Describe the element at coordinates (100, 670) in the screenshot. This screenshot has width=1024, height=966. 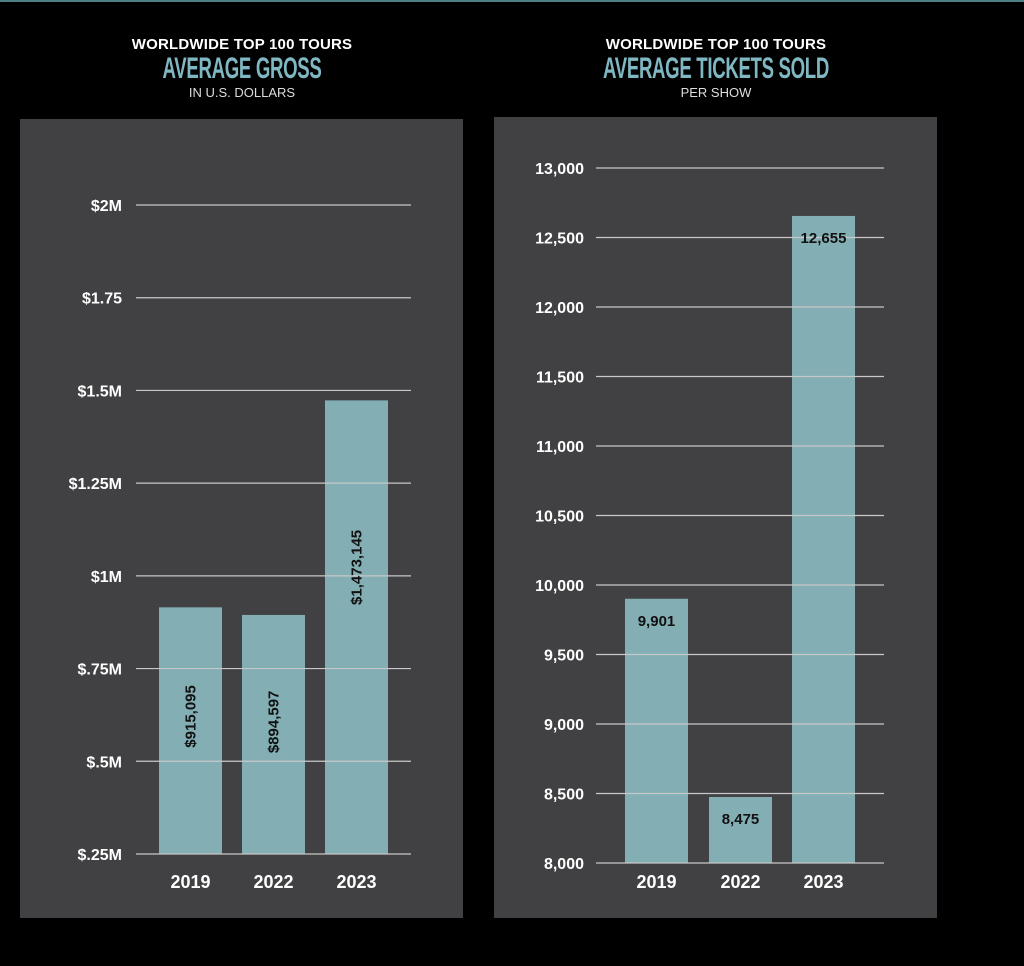
I see `y-tick-label: $.75M` at that location.